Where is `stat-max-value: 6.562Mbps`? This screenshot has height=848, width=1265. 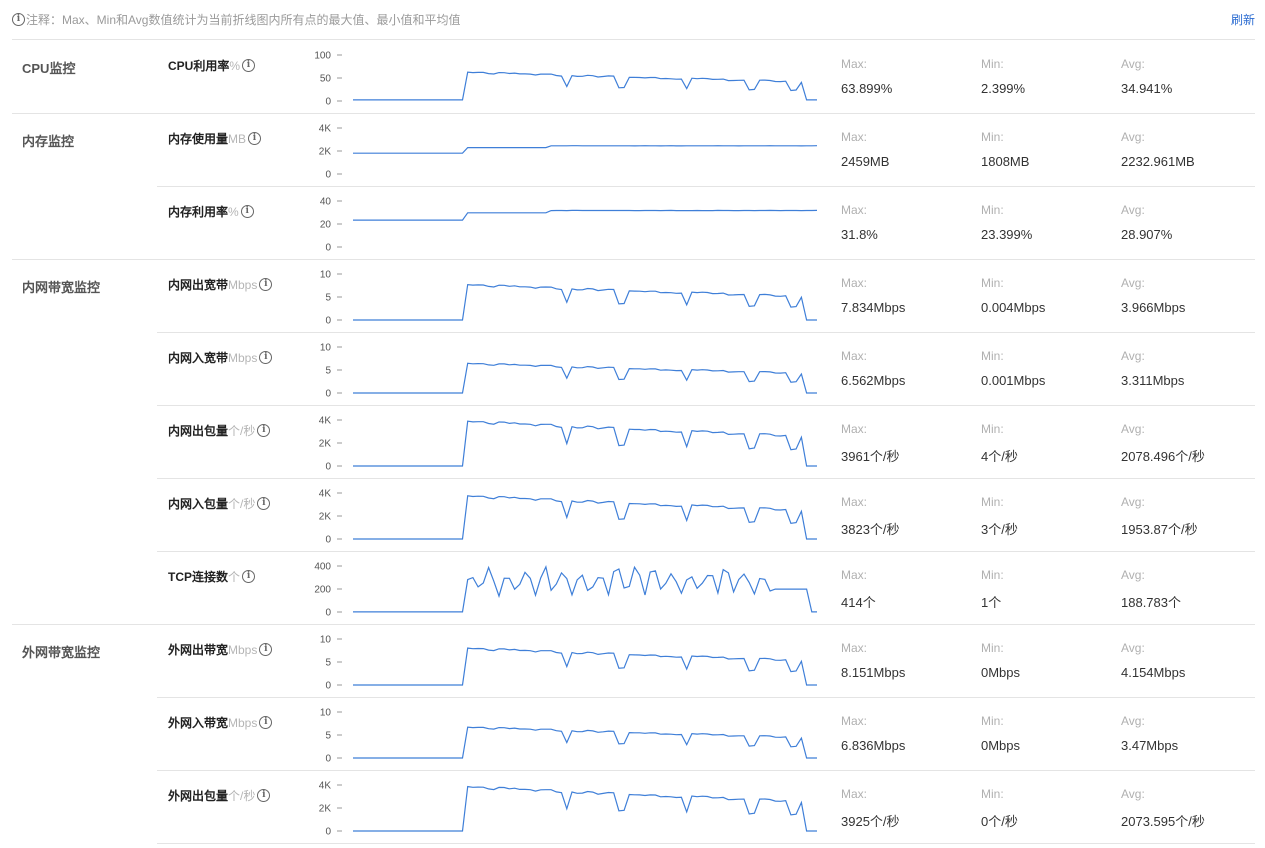
stat-max-value: 6.562Mbps is located at coordinates (873, 380).